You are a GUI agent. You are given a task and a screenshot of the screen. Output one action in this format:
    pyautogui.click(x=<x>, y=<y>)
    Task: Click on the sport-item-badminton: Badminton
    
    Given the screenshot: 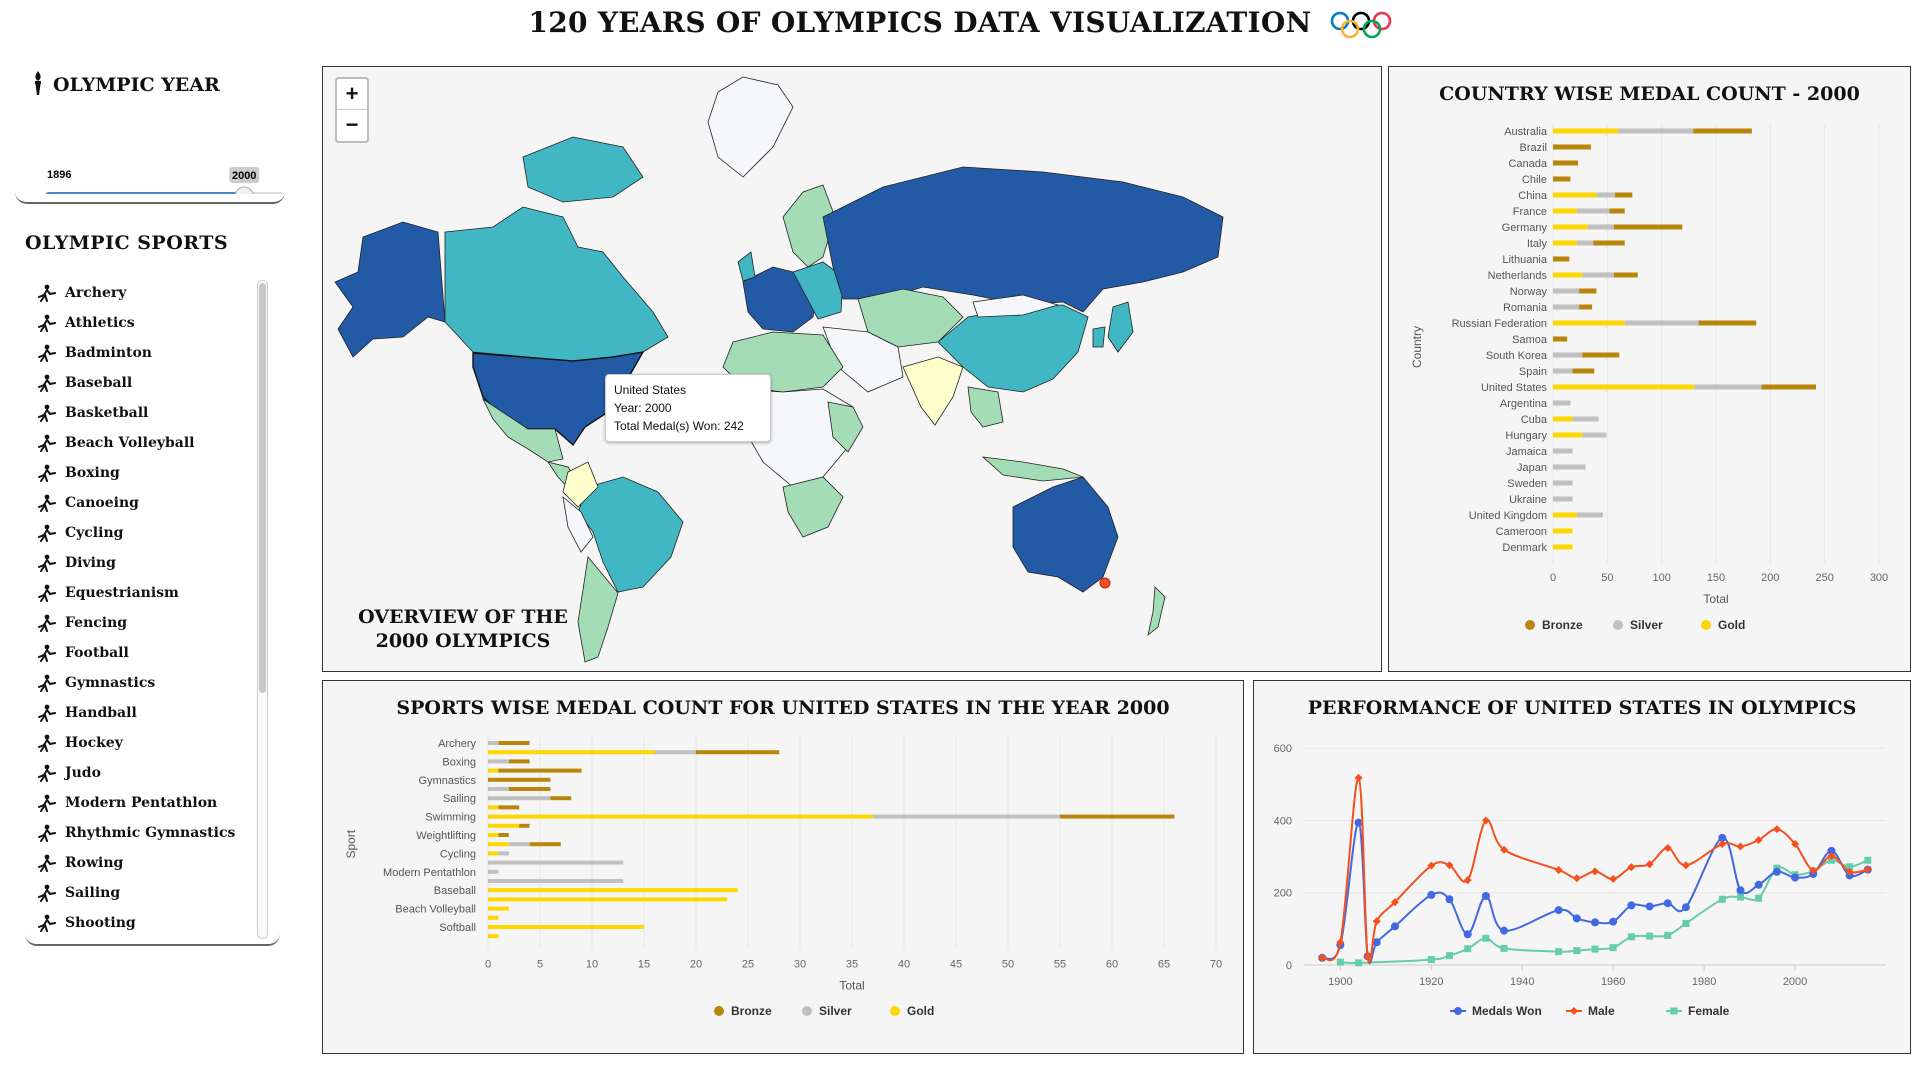 What is the action you would take?
    pyautogui.click(x=93, y=353)
    